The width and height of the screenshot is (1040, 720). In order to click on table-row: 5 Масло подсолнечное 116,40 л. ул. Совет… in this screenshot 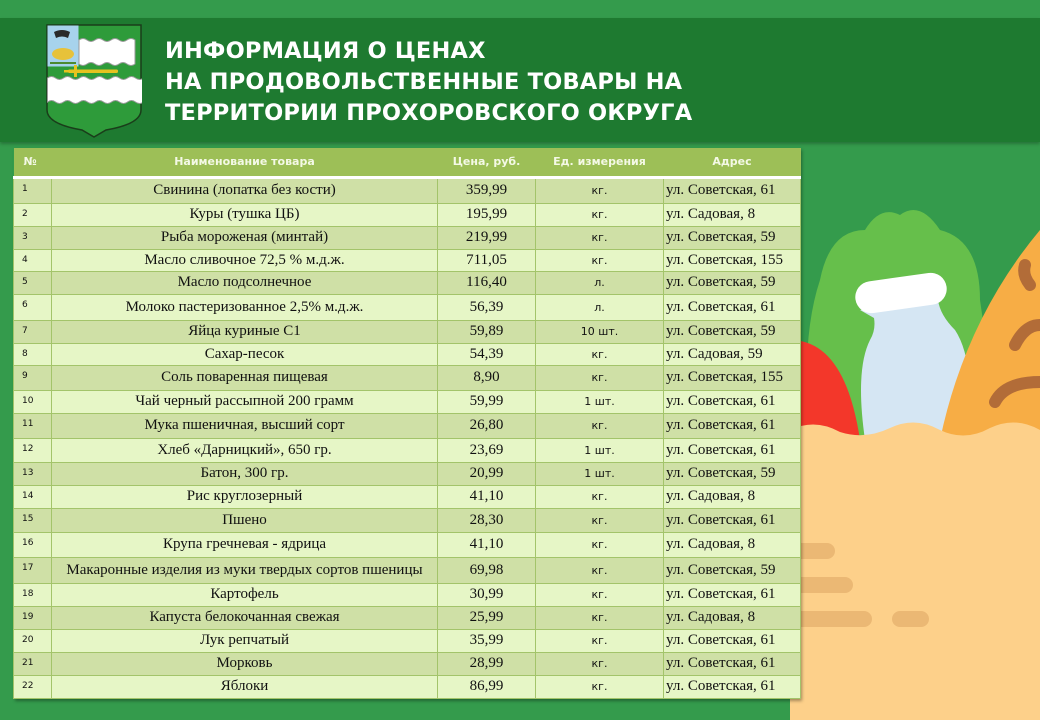, I will do `click(407, 282)`.